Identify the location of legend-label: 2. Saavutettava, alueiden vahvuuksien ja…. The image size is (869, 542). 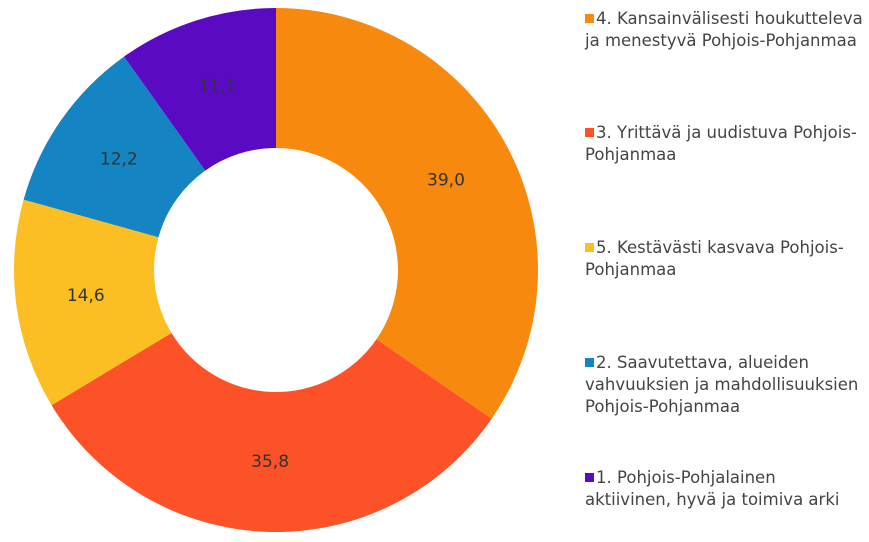
(722, 384).